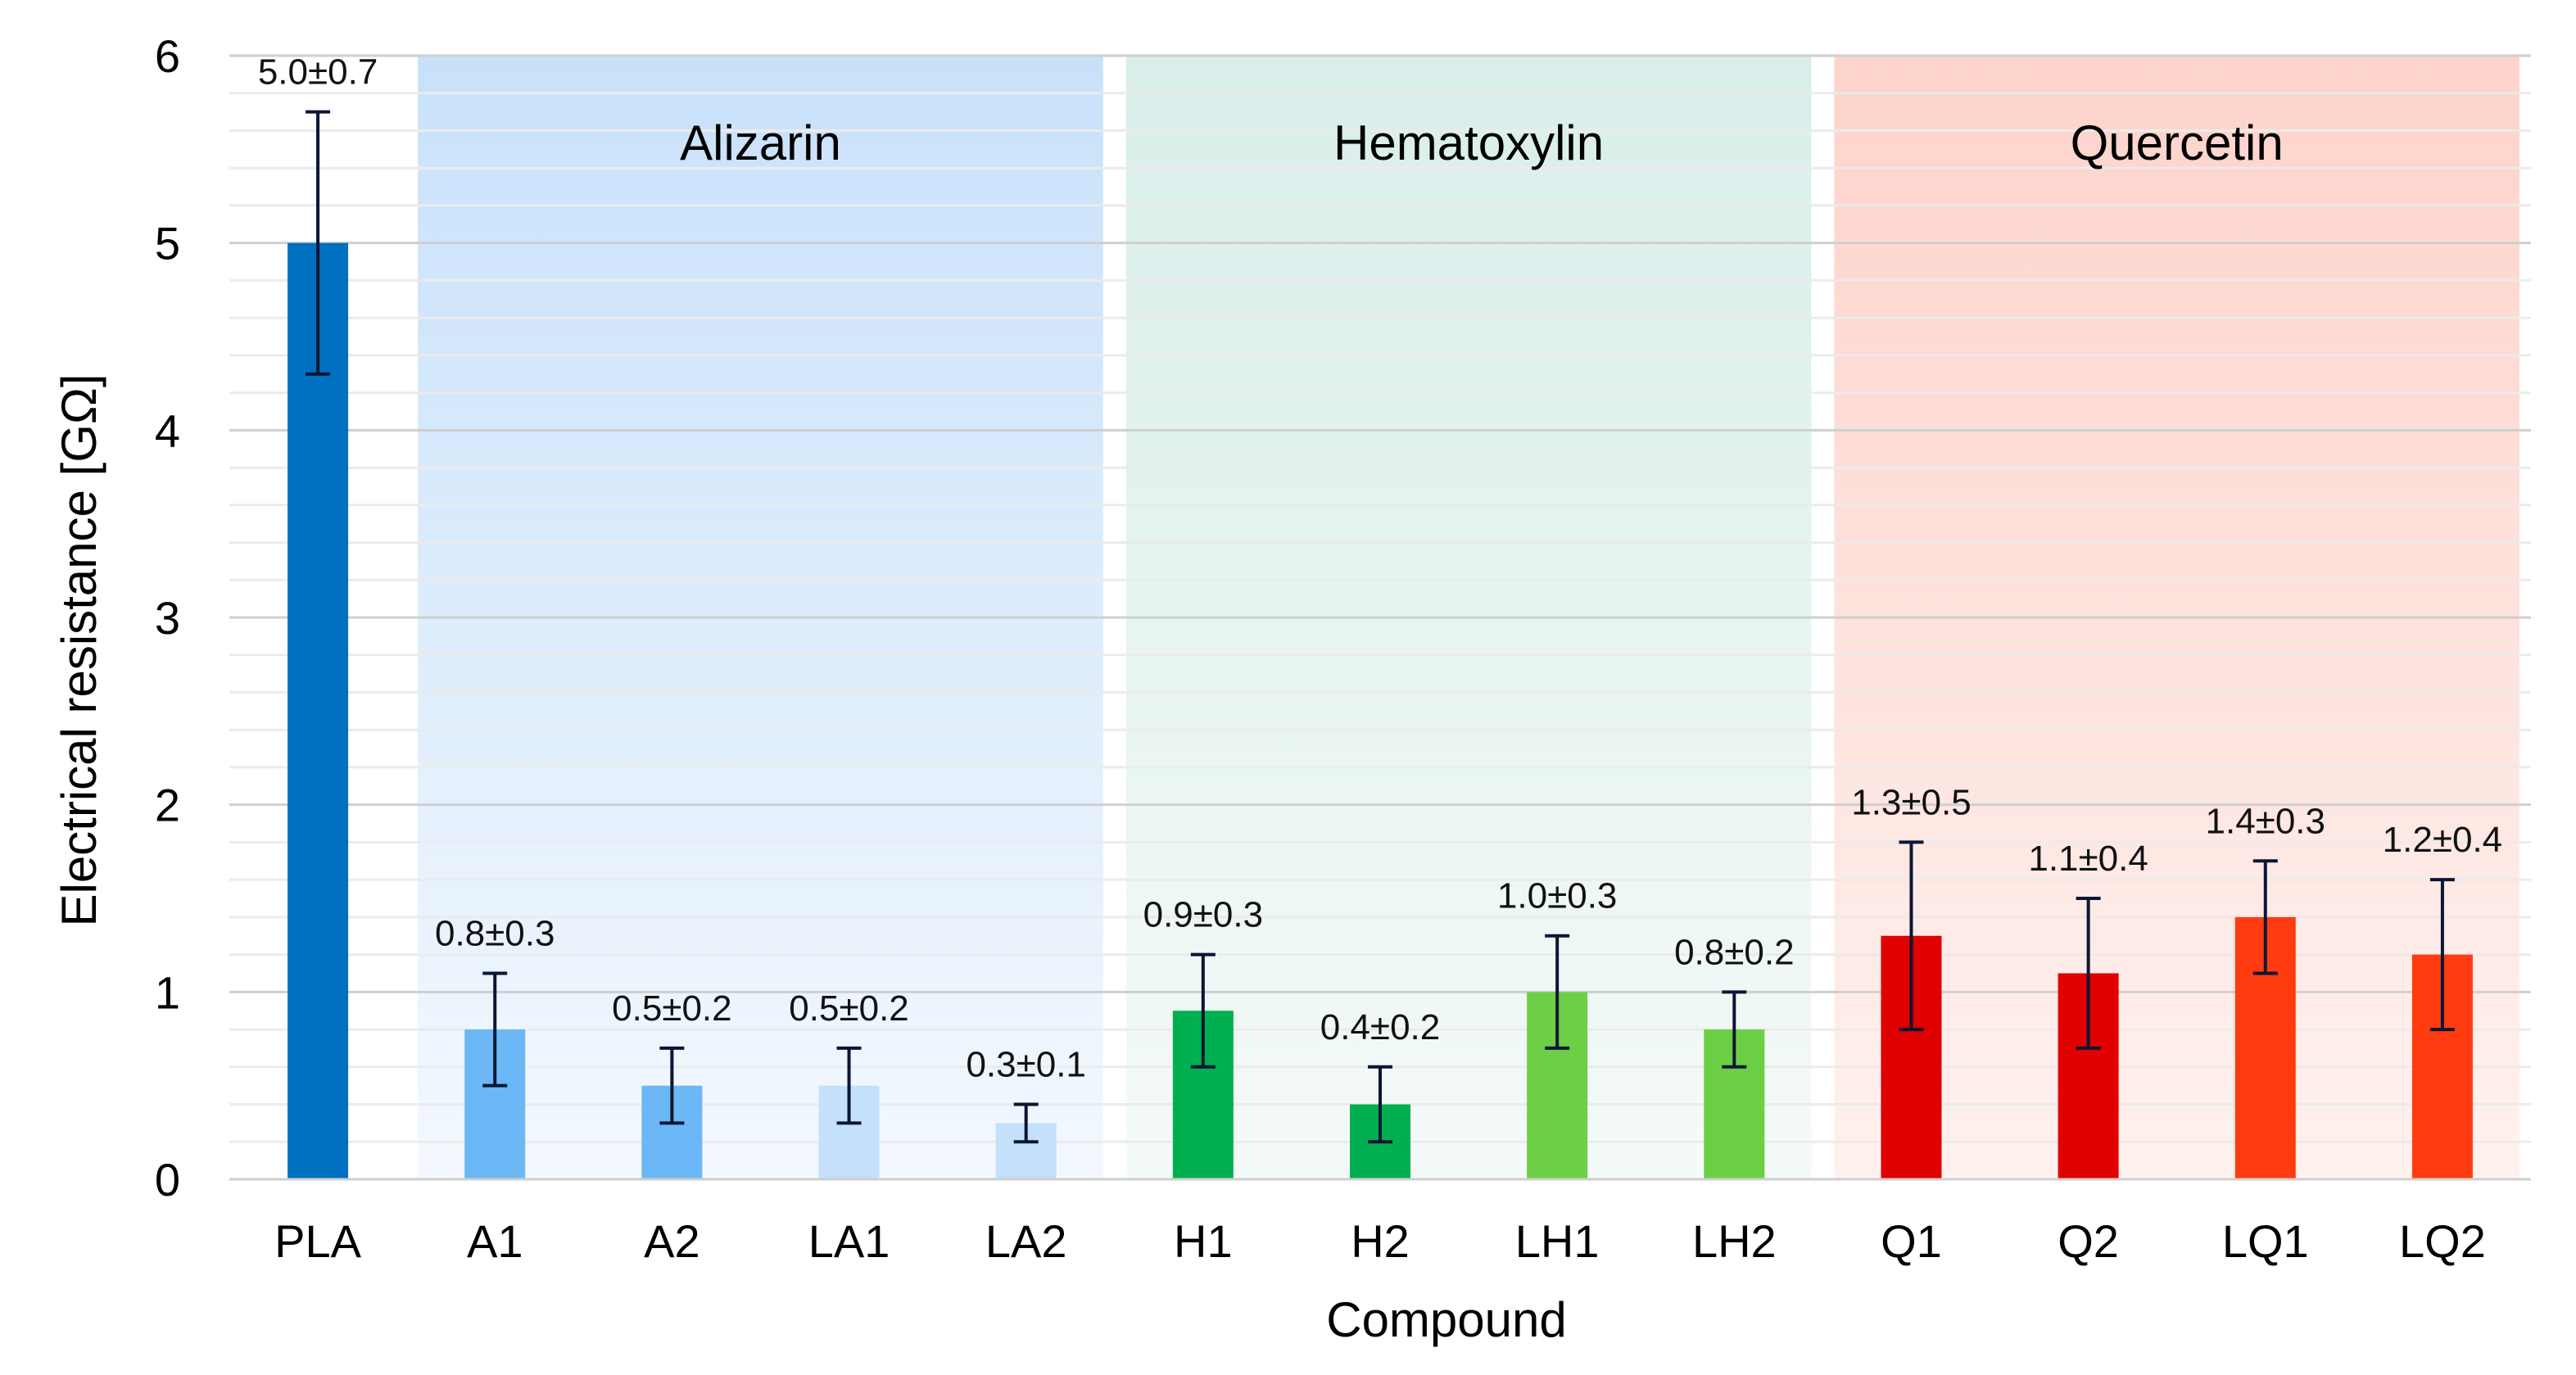 This screenshot has height=1375, width=2576. I want to click on error-bar-lq1, so click(2265, 917).